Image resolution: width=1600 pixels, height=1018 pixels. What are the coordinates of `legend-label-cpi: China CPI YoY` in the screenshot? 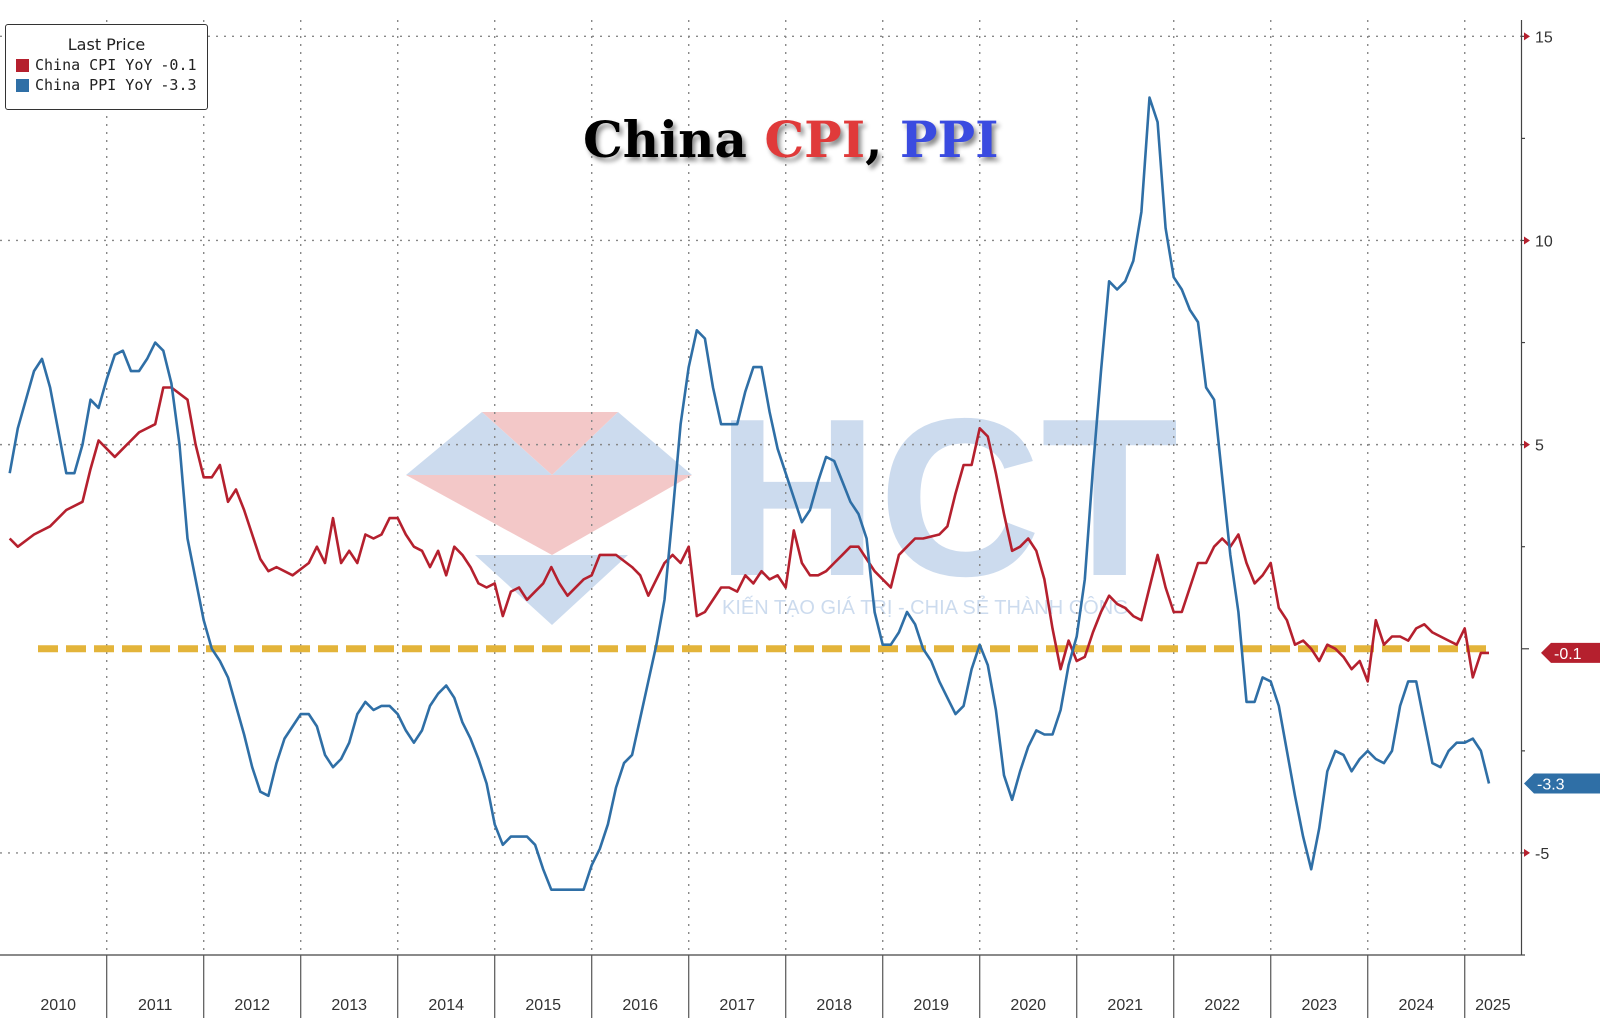 It's located at (94, 65).